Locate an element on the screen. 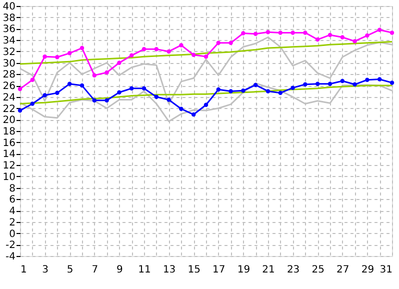  y-tick-label: 14 is located at coordinates (9, 154).